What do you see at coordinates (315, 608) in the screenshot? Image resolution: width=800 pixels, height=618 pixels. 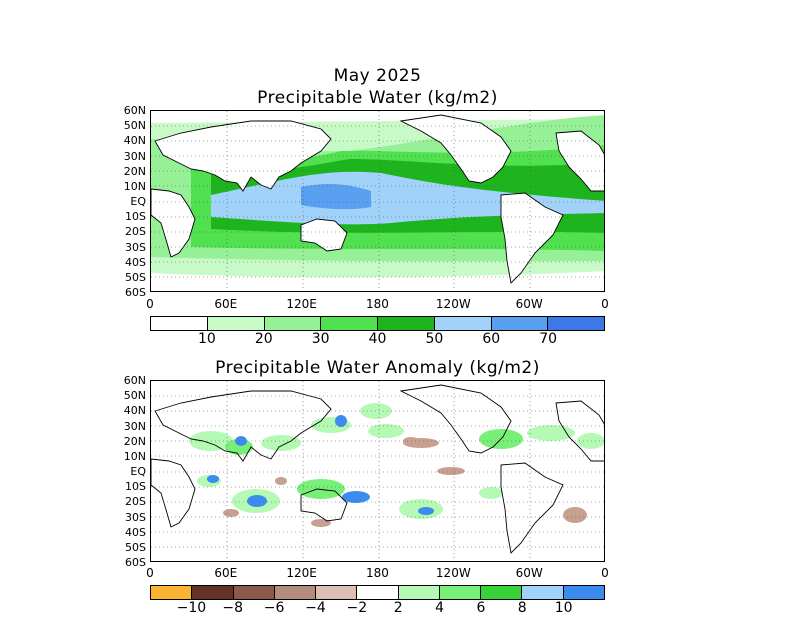 I see `colorbar-label: −4` at bounding box center [315, 608].